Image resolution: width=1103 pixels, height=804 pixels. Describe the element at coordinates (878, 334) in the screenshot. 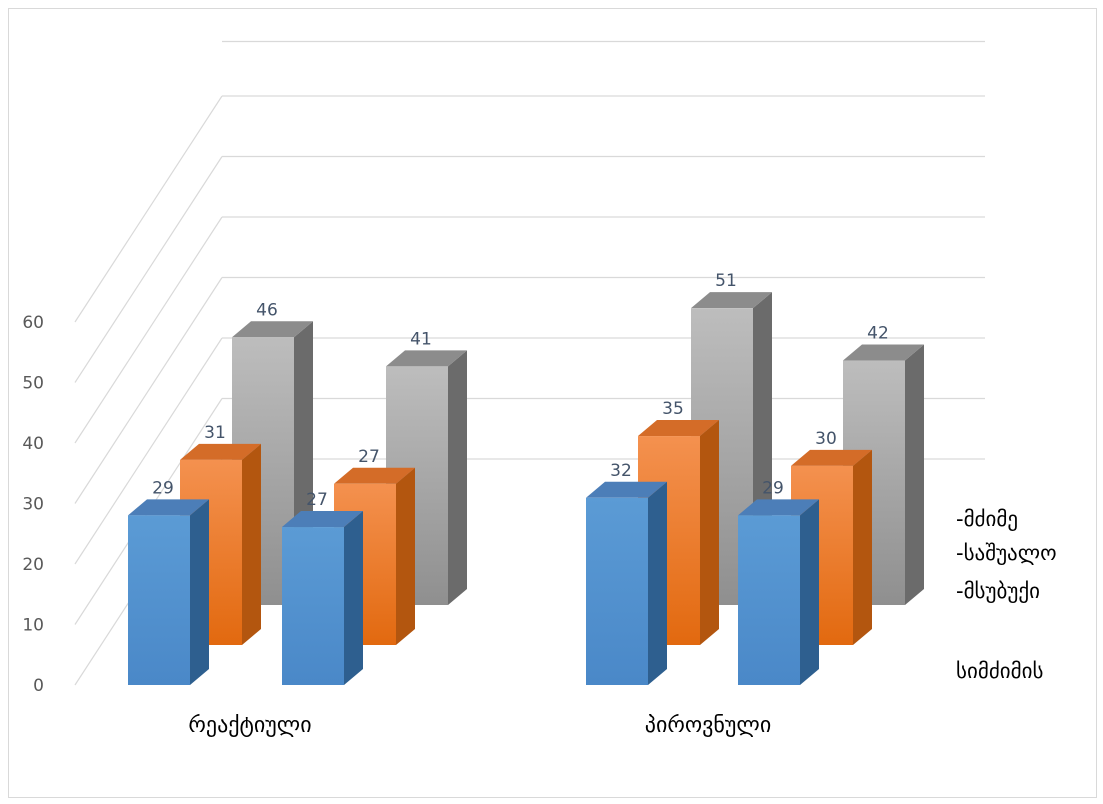

I see `data-label: 42` at that location.